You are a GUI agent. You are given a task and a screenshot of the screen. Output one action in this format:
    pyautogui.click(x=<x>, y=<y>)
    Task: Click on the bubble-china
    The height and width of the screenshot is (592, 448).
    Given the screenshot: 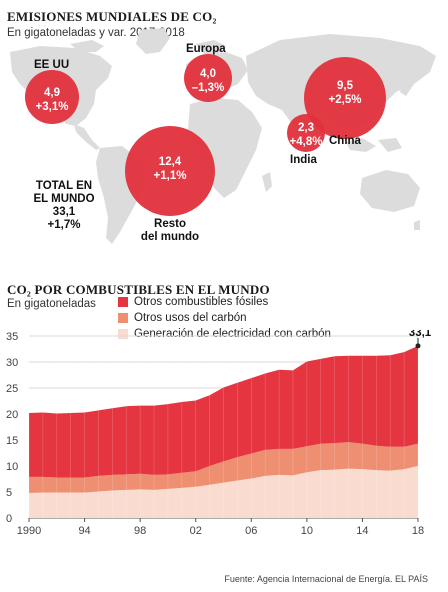 What is the action you would take?
    pyautogui.click(x=345, y=98)
    